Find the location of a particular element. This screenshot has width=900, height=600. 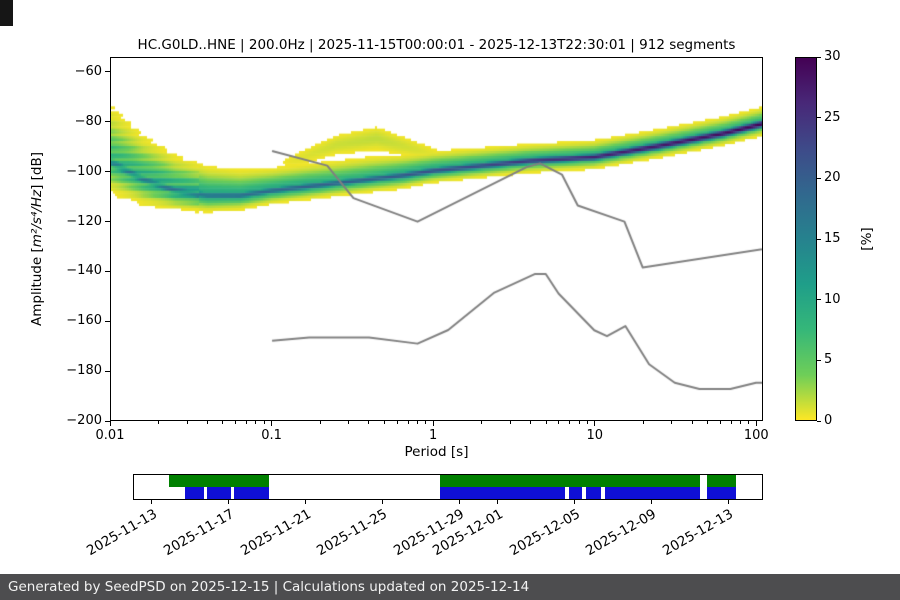

x-tick-label: 100 is located at coordinates (756, 435).